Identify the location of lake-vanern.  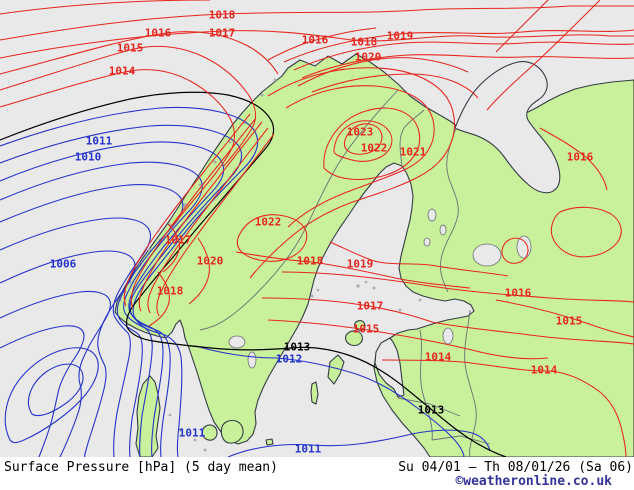
(237, 342).